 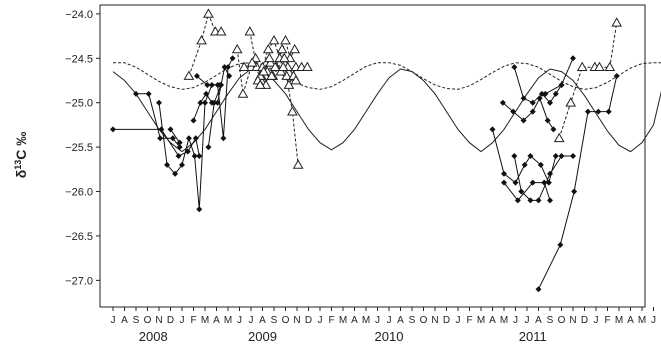 What do you see at coordinates (387, 76) in the screenshot?
I see `model-curve-dashed` at bounding box center [387, 76].